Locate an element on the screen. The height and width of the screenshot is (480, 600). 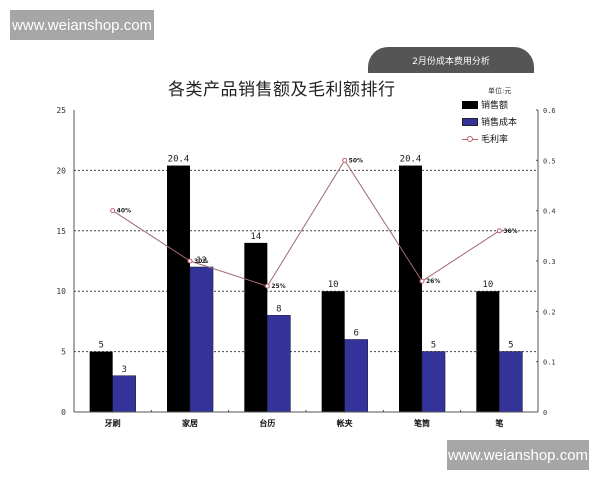
legend-label: 毛利率 is located at coordinates (495, 140).